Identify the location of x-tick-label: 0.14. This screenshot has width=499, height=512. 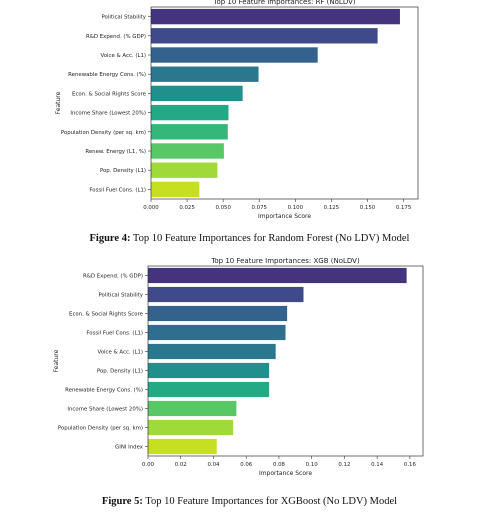
(377, 465).